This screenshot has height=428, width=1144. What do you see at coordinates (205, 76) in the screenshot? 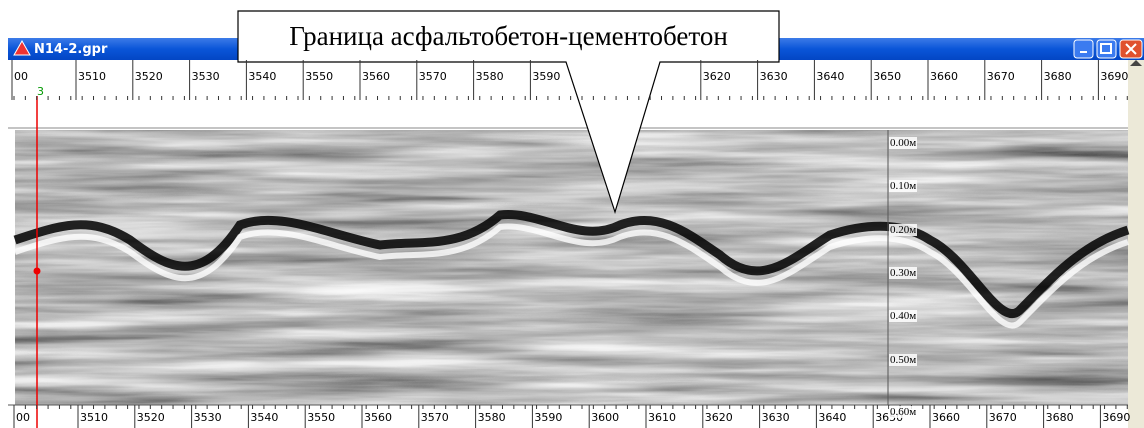
I see `top-ruler-label: 3530` at bounding box center [205, 76].